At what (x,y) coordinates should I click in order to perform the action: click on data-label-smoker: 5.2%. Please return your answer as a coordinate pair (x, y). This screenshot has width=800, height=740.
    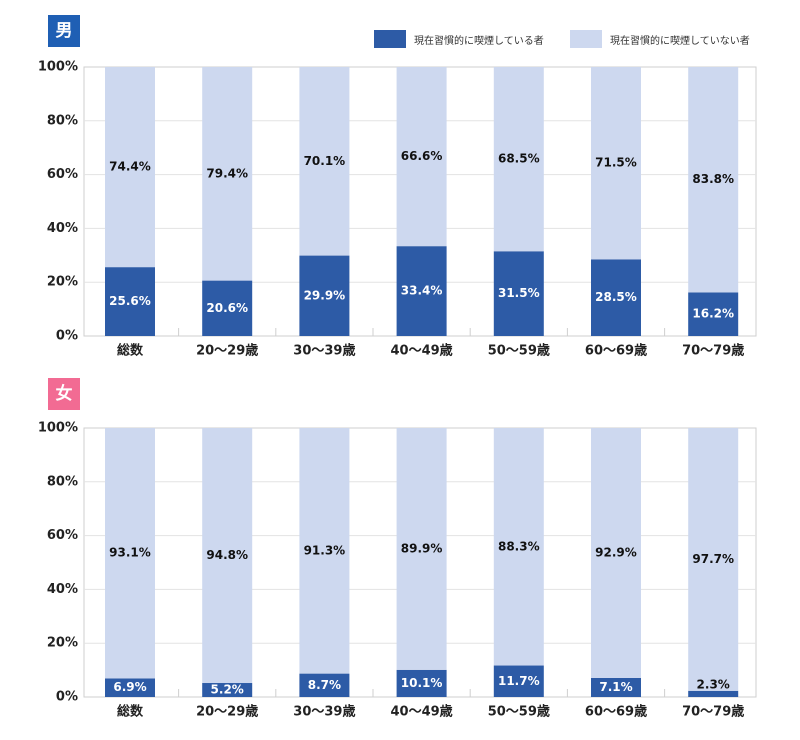
    Looking at the image, I should click on (227, 690).